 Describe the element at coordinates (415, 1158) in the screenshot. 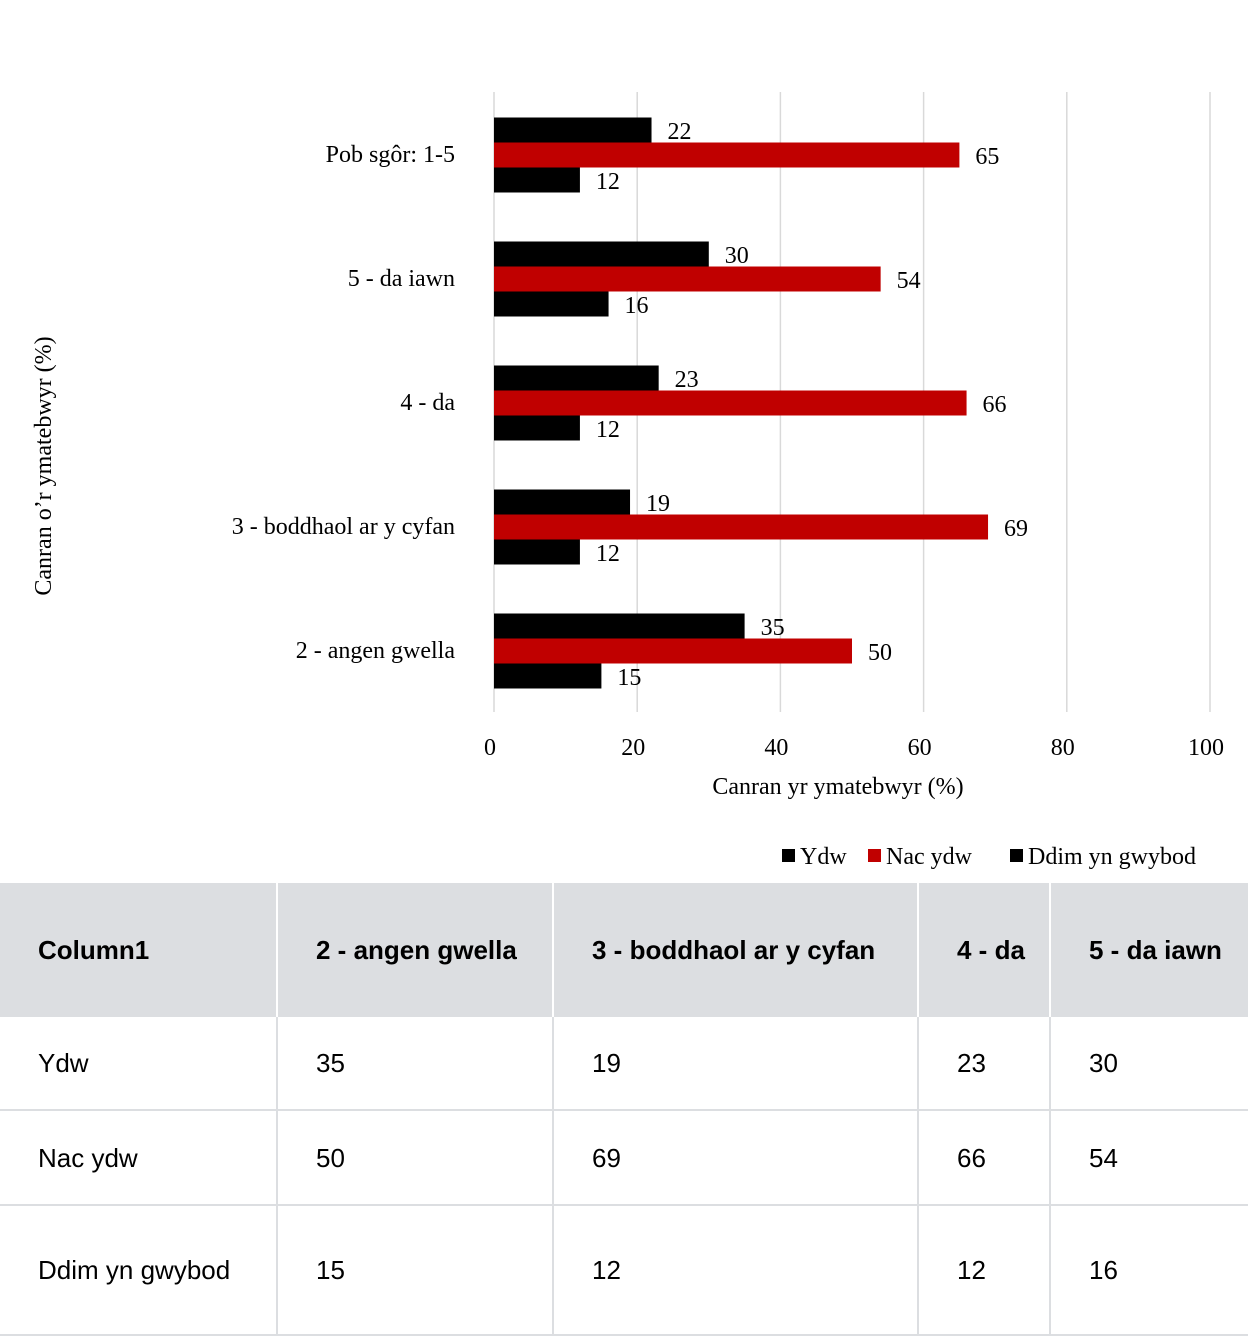

I see `table-cell: 50` at that location.